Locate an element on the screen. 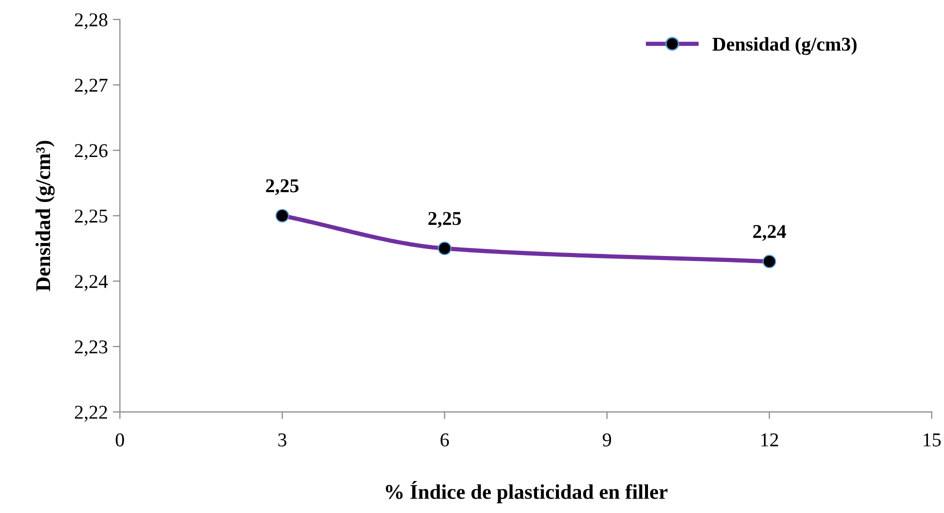  data-label: 2,24 is located at coordinates (769, 233).